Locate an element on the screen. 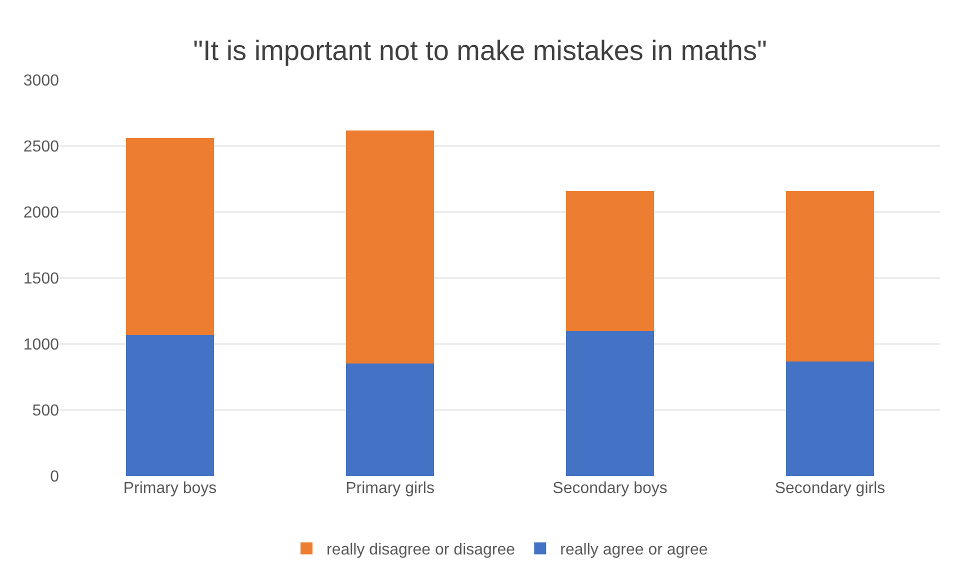  y-tick-label: 500 is located at coordinates (46, 411).